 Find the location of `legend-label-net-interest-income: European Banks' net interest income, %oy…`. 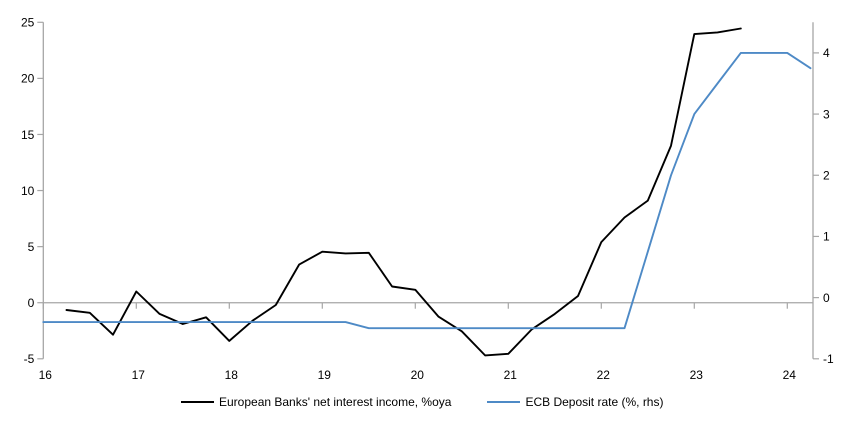

legend-label-net-interest-income: European Banks' net interest income, %oy… is located at coordinates (335, 402).